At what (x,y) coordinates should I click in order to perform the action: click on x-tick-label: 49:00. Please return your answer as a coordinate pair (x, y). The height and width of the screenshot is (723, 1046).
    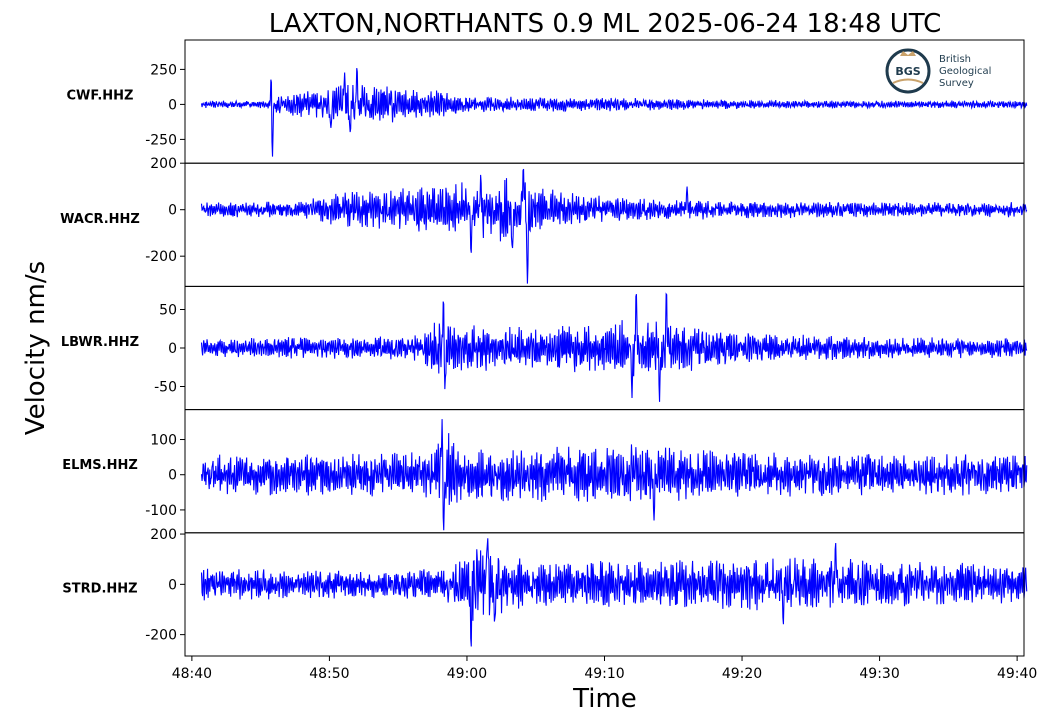
    Looking at the image, I should click on (467, 674).